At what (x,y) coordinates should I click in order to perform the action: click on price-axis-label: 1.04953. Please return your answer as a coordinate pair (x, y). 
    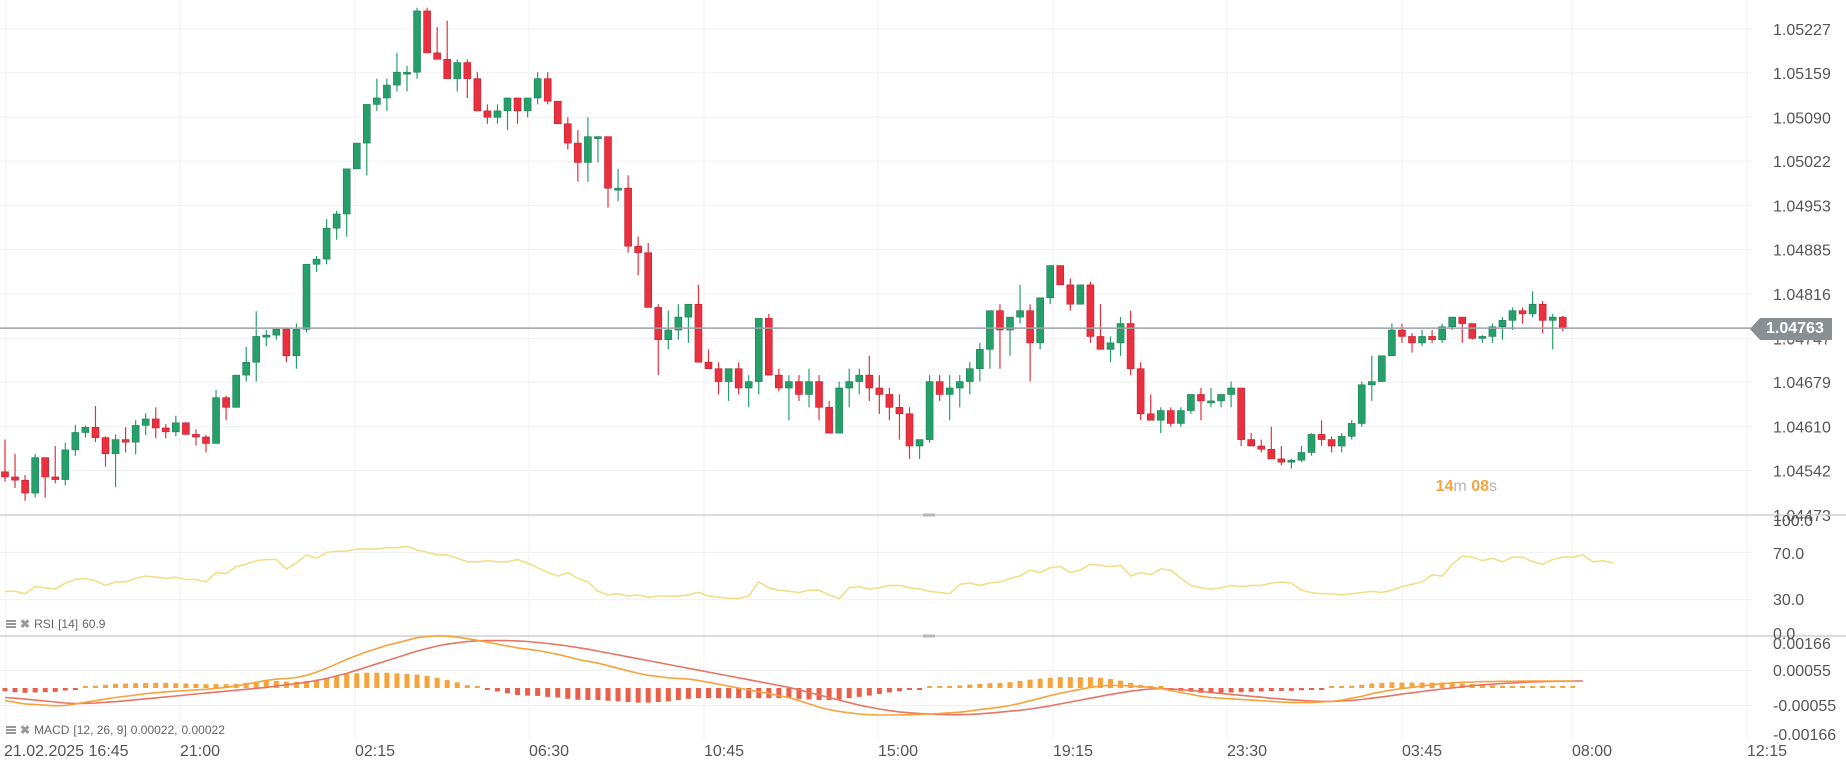
    Looking at the image, I should click on (1802, 207).